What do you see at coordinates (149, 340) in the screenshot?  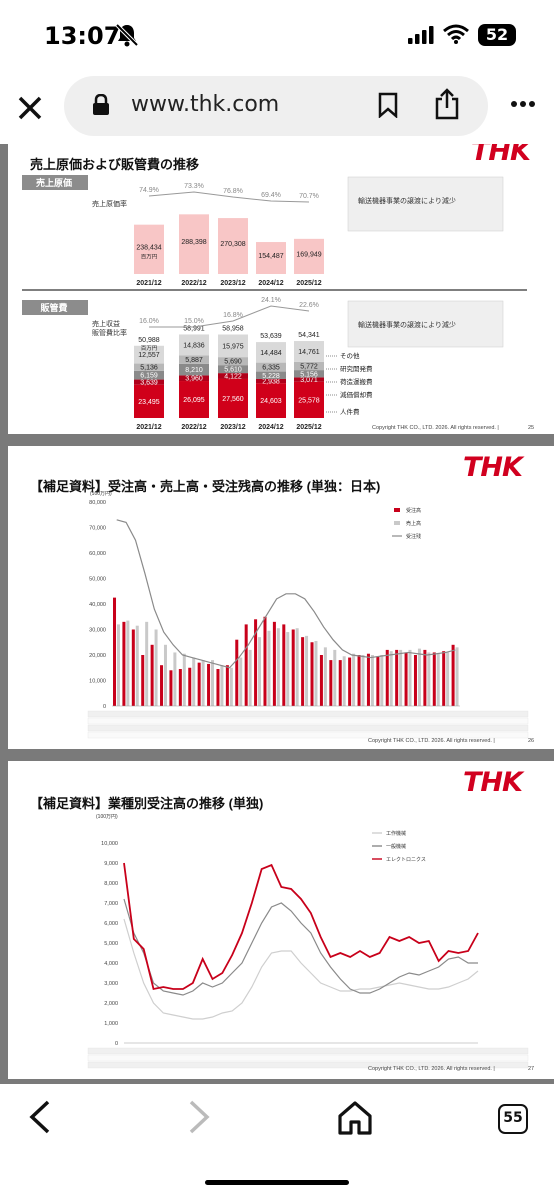 I see `sga-total-label: 50,988` at bounding box center [149, 340].